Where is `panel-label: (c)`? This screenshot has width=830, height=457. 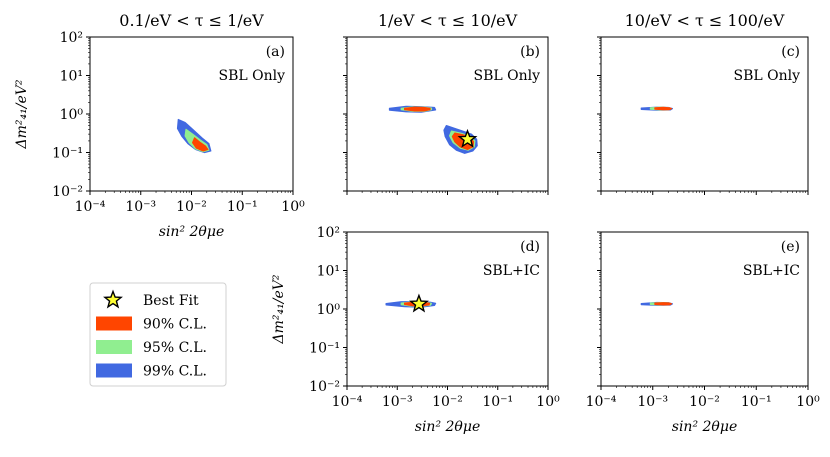 panel-label: (c) is located at coordinates (790, 52).